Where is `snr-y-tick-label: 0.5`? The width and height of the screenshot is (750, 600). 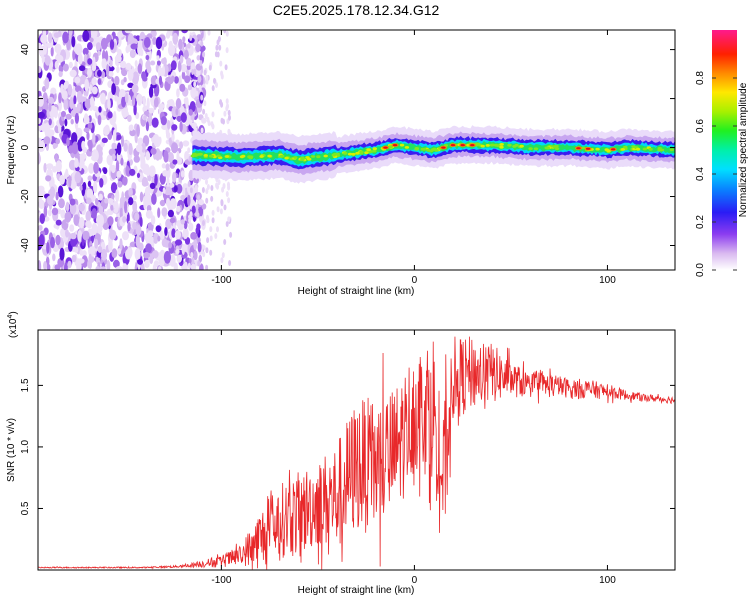
snr-y-tick-label: 0.5 is located at coordinates (25, 508).